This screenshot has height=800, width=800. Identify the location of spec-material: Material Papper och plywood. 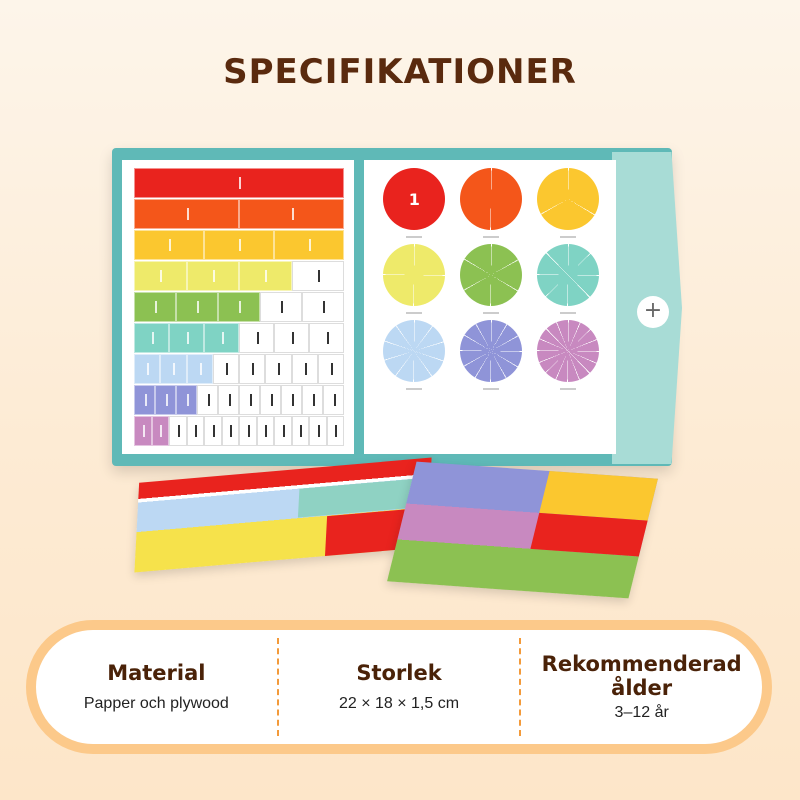
(156, 687).